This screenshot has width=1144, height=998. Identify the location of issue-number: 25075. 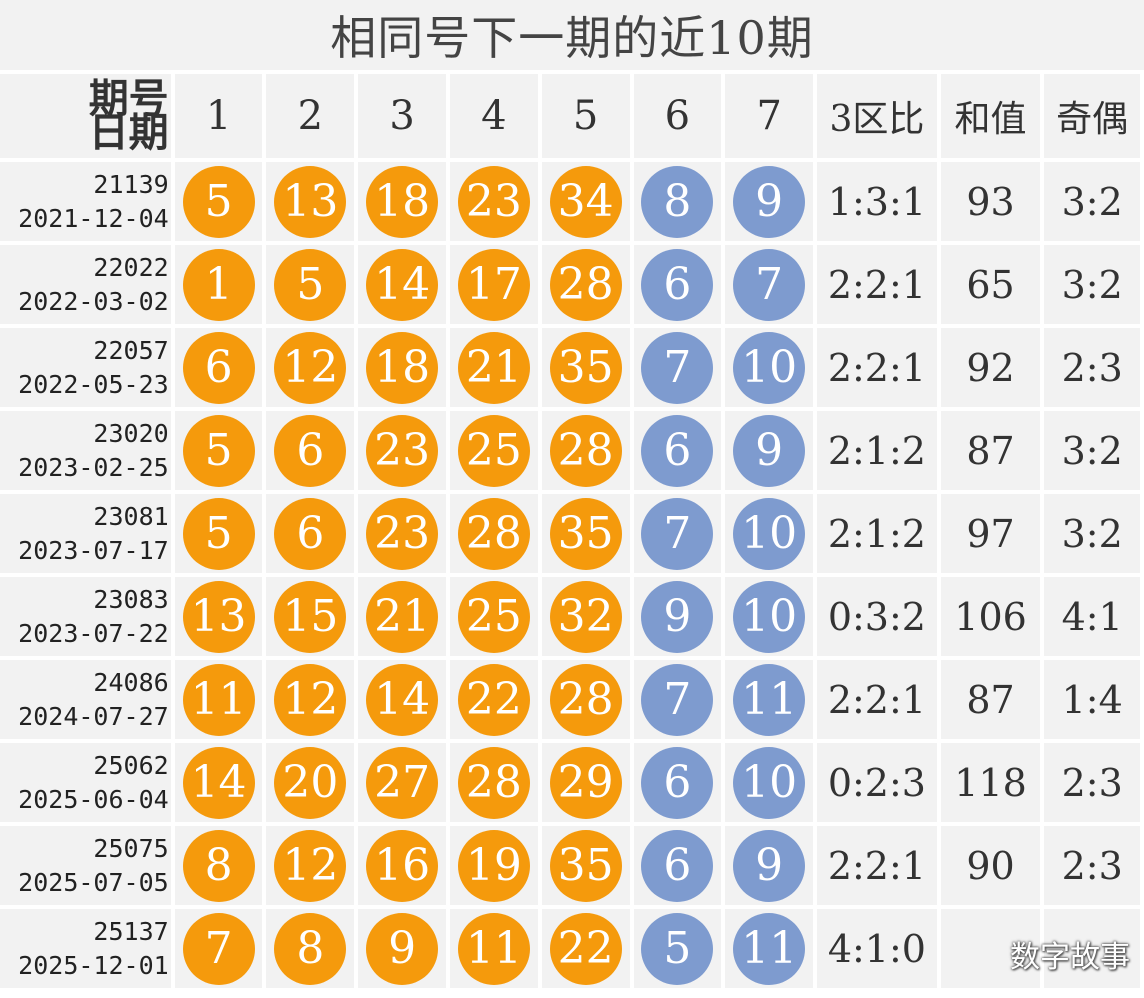
(131, 848).